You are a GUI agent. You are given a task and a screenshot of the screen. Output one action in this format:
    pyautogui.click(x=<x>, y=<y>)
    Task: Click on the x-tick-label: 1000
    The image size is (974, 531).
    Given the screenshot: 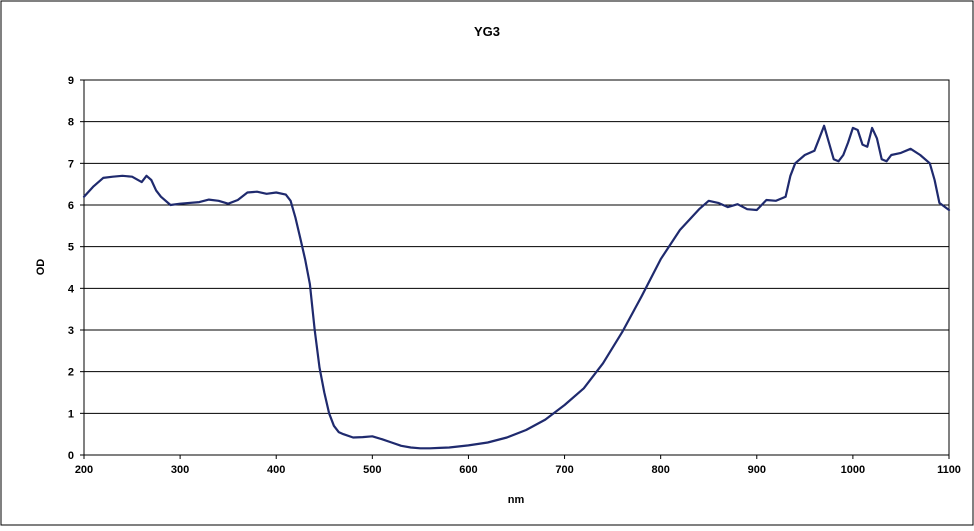 What is the action you would take?
    pyautogui.click(x=853, y=470)
    